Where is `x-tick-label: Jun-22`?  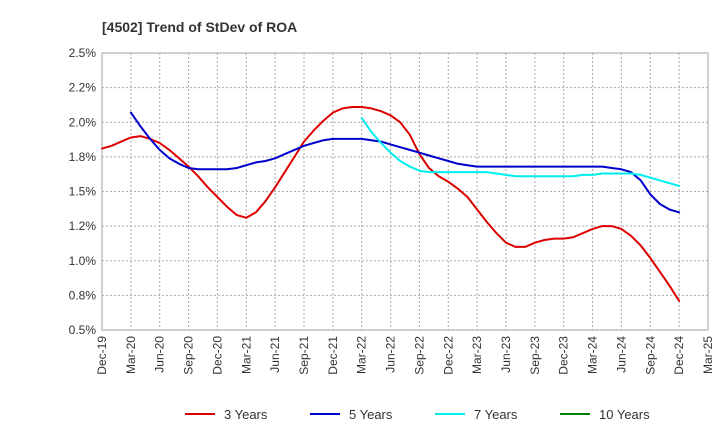 x-tick-label: Jun-22 is located at coordinates (391, 354).